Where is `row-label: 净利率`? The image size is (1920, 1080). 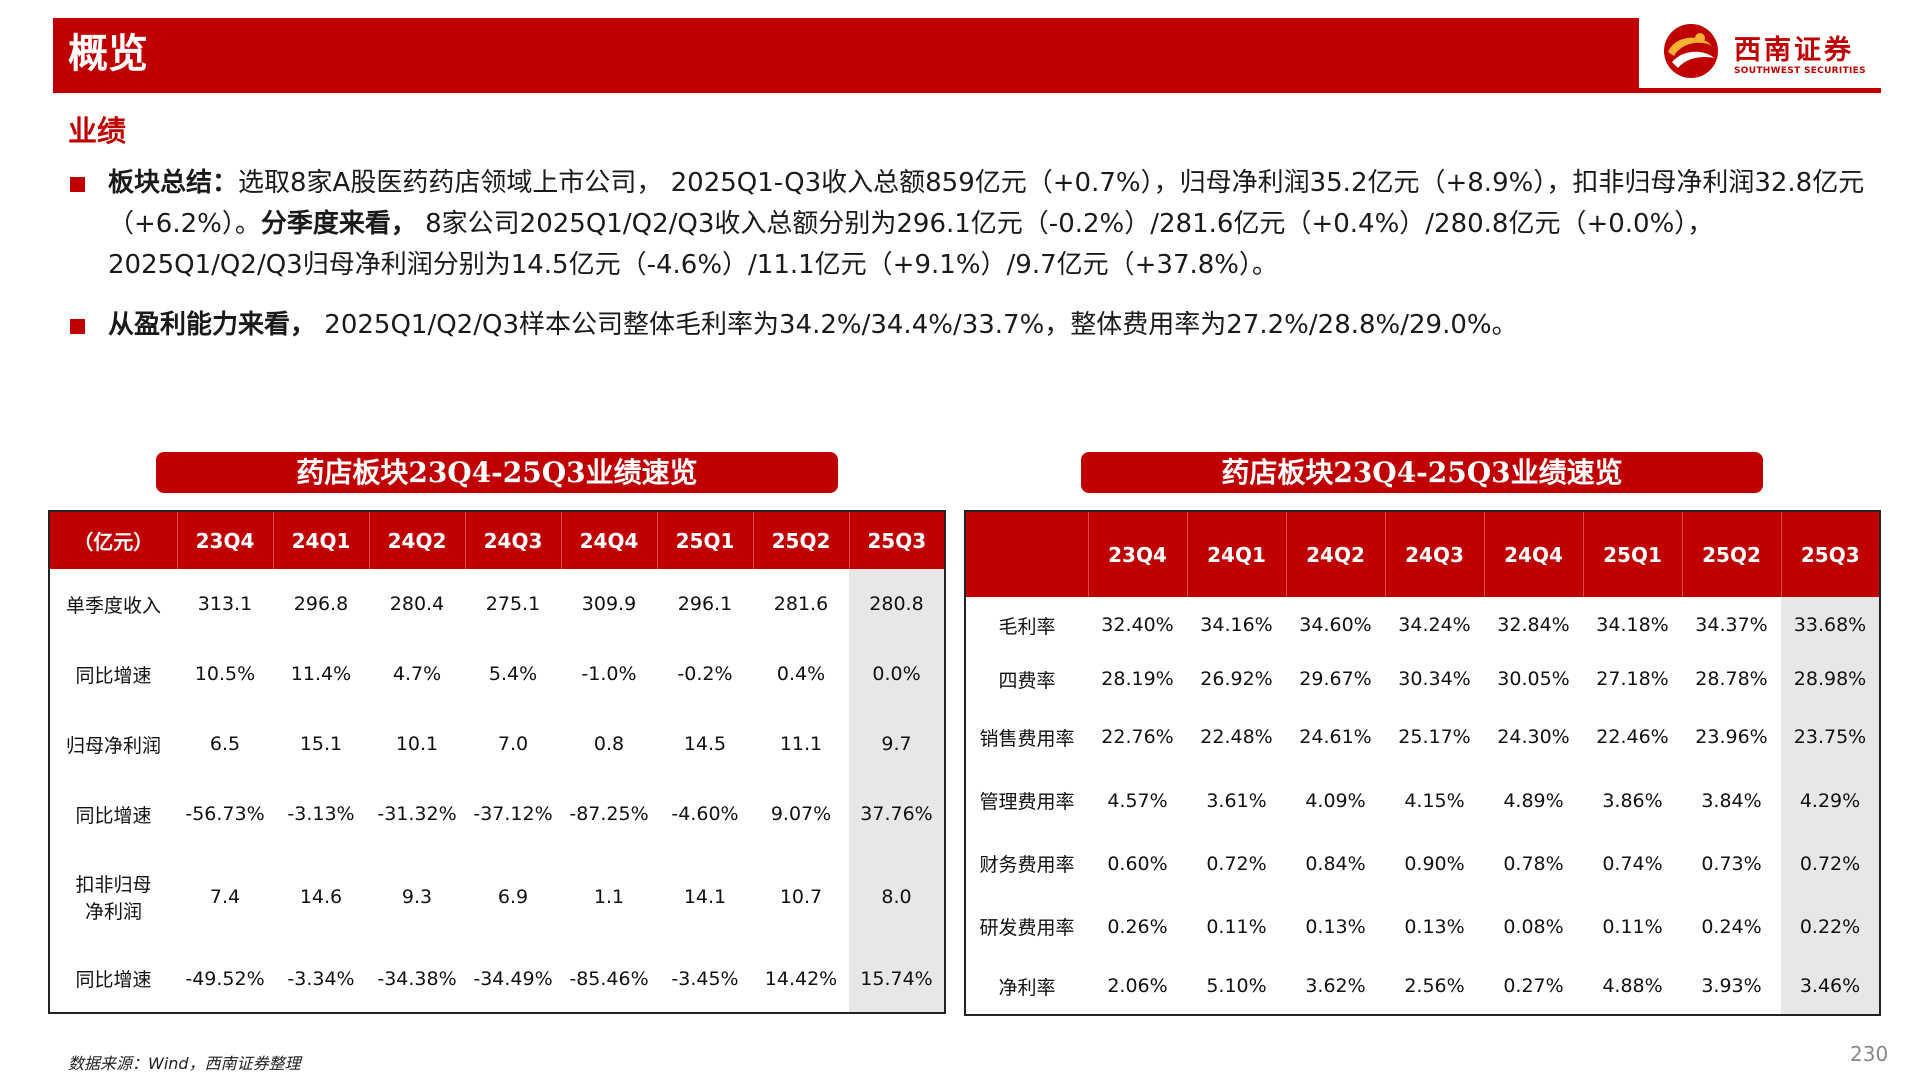
row-label: 净利率 is located at coordinates (1027, 987).